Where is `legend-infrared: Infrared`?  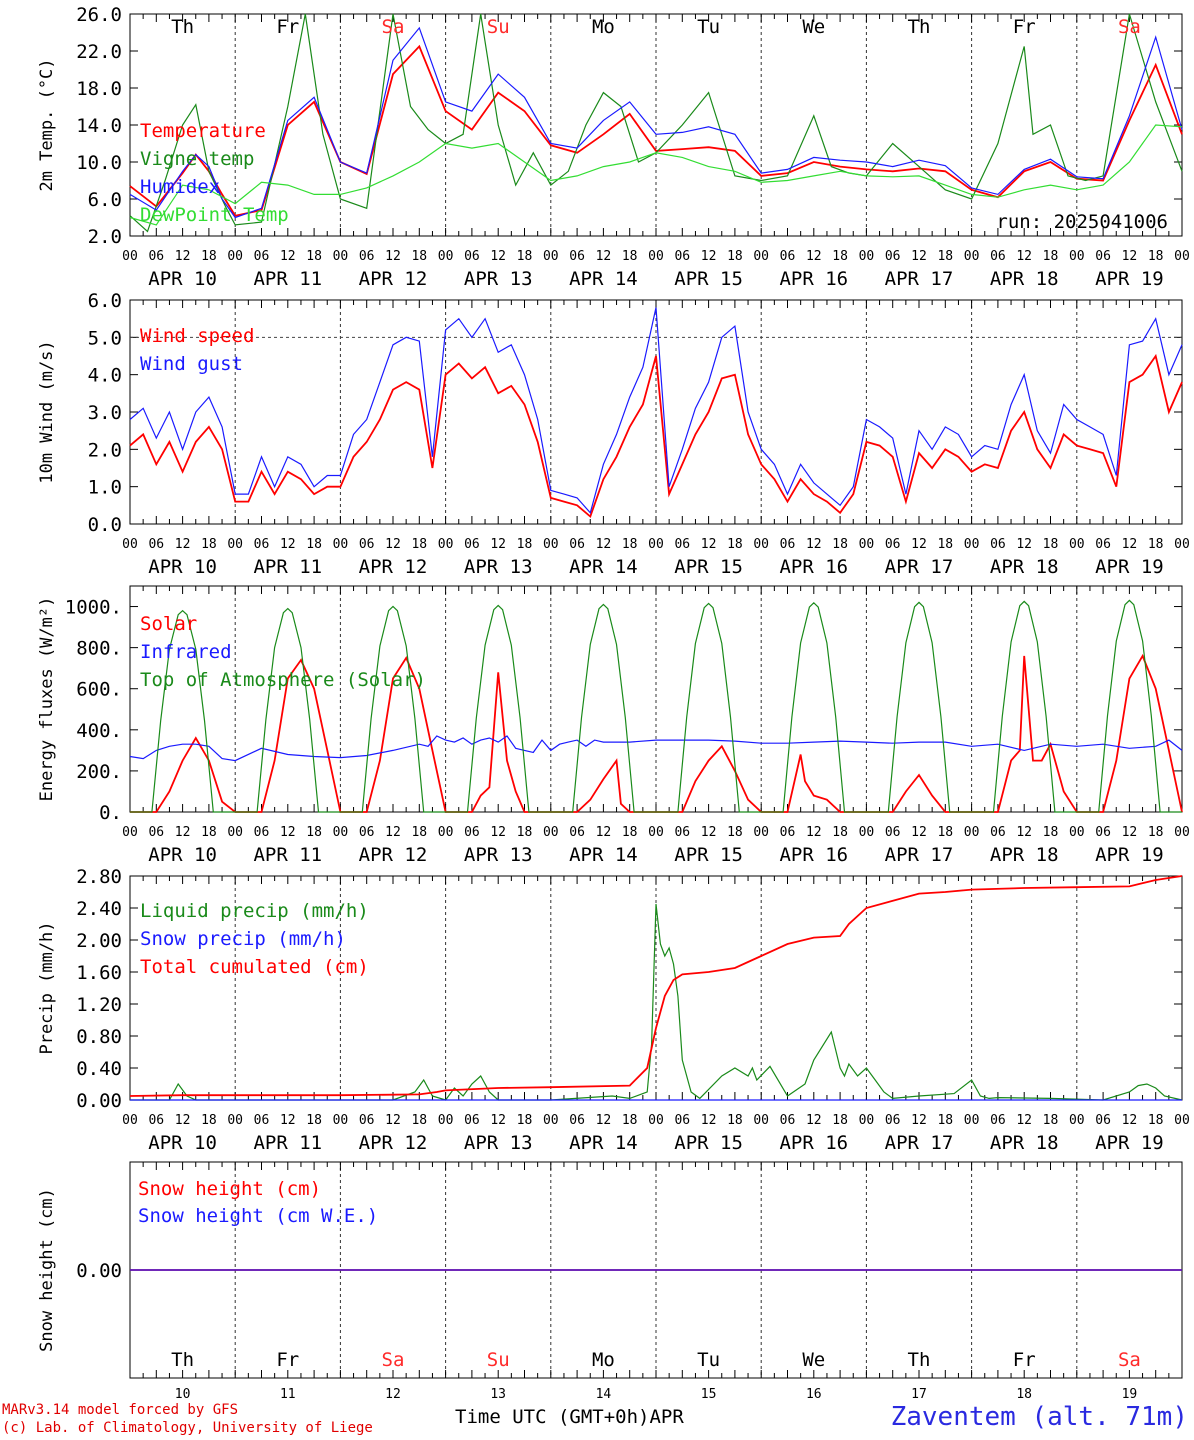
legend-infrared: Infrared is located at coordinates (186, 652).